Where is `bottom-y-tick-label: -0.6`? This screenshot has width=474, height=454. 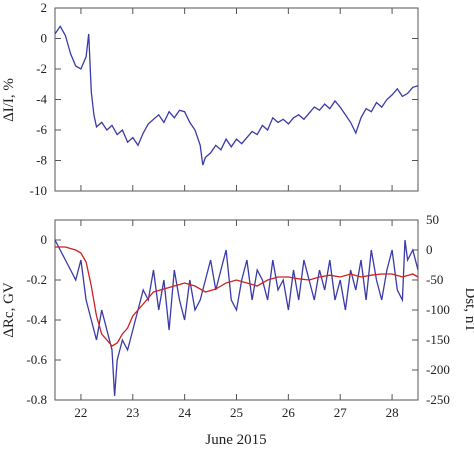
bottom-y-tick-label: -0.6 is located at coordinates (36, 359).